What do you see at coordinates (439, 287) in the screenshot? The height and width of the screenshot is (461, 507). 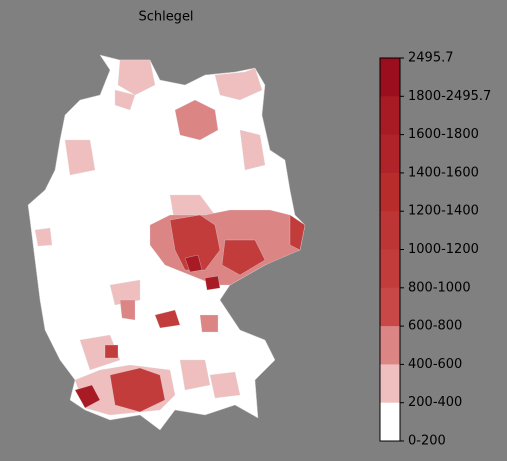 I see `colorbar-label: 800-1000` at bounding box center [439, 287].